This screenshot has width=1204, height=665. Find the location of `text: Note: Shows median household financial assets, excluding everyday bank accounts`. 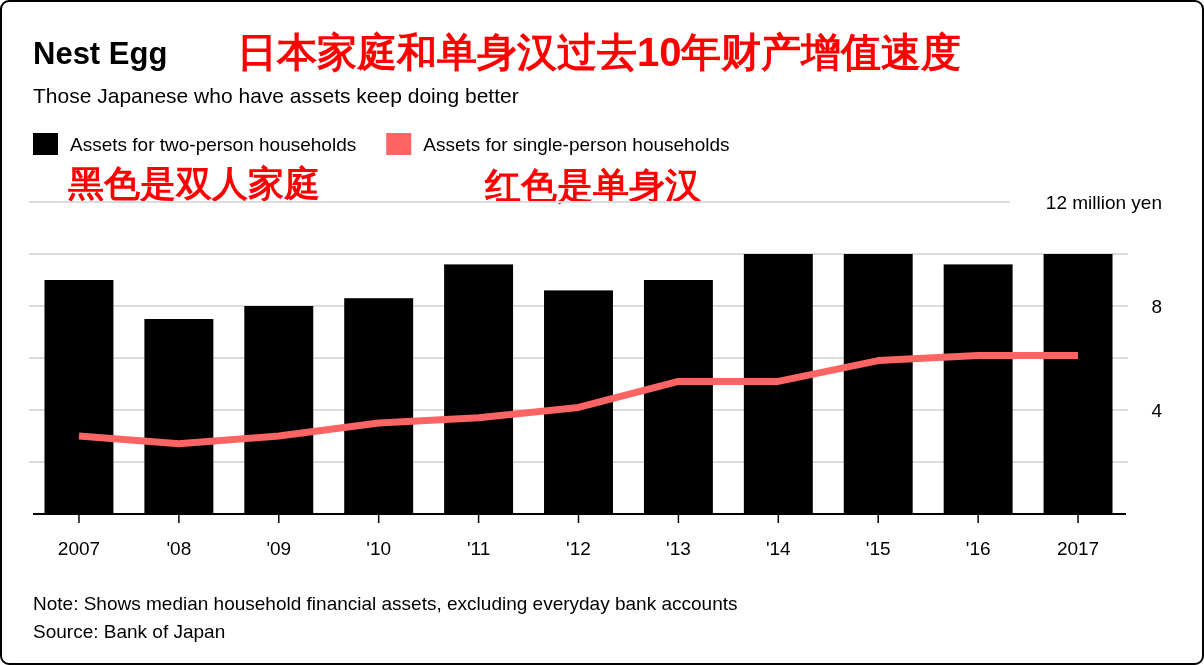

text: Note: Shows median household financial assets, excluding everyday bank accounts is located at coordinates (385, 603).